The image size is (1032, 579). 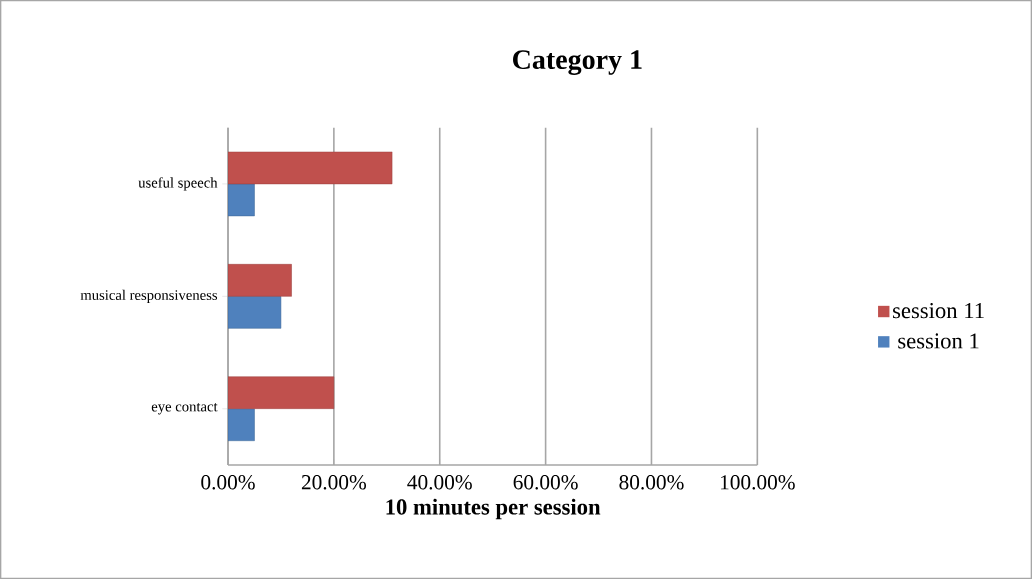 What do you see at coordinates (228, 482) in the screenshot?
I see `x-tick-label: 0.00%` at bounding box center [228, 482].